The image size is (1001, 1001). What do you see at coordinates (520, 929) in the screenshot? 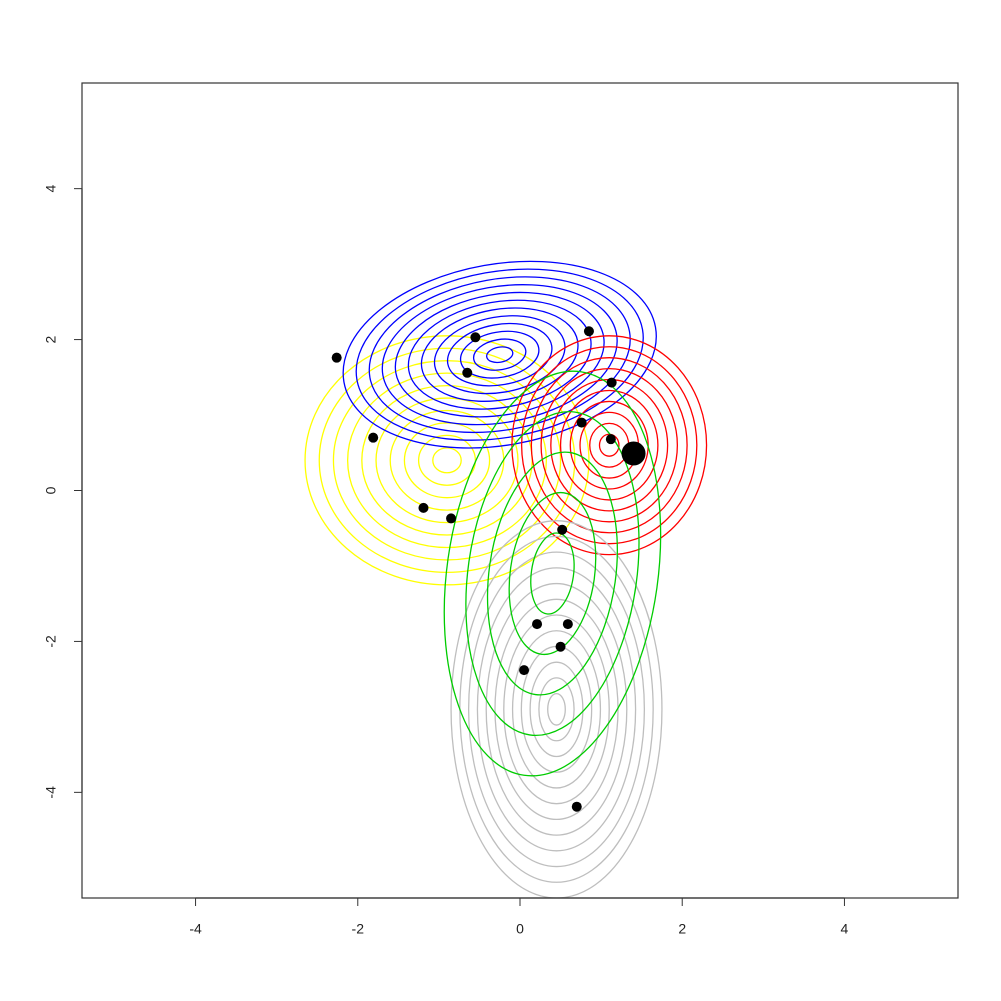
I see `x-tick-label: 0` at bounding box center [520, 929].